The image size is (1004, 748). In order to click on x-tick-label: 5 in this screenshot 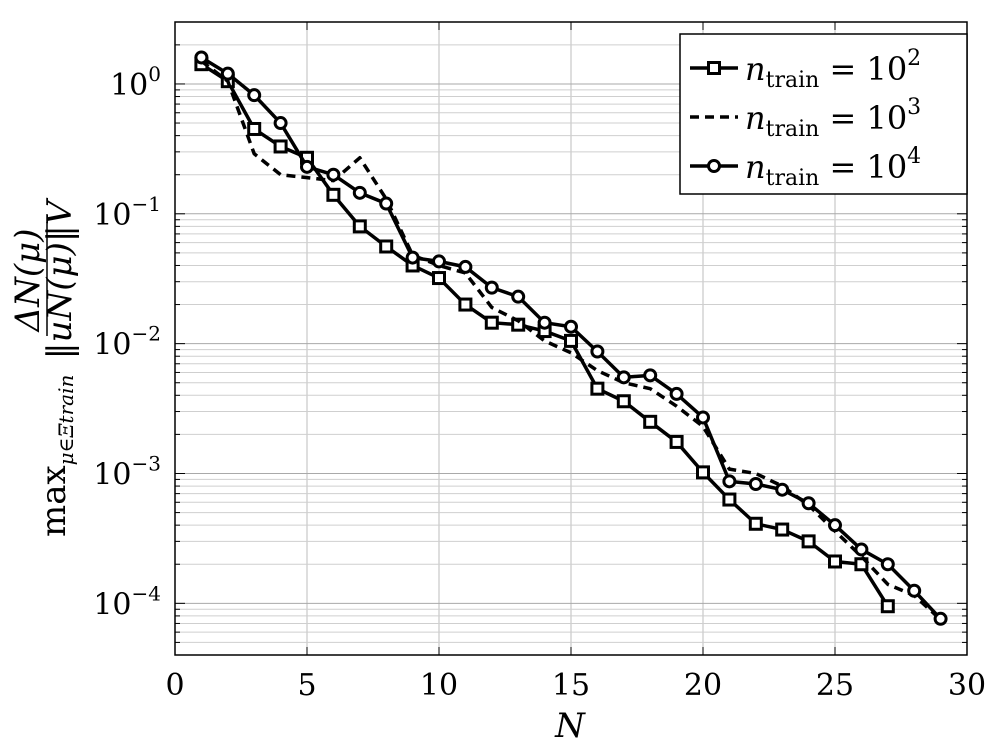, I will do `click(306, 685)`.